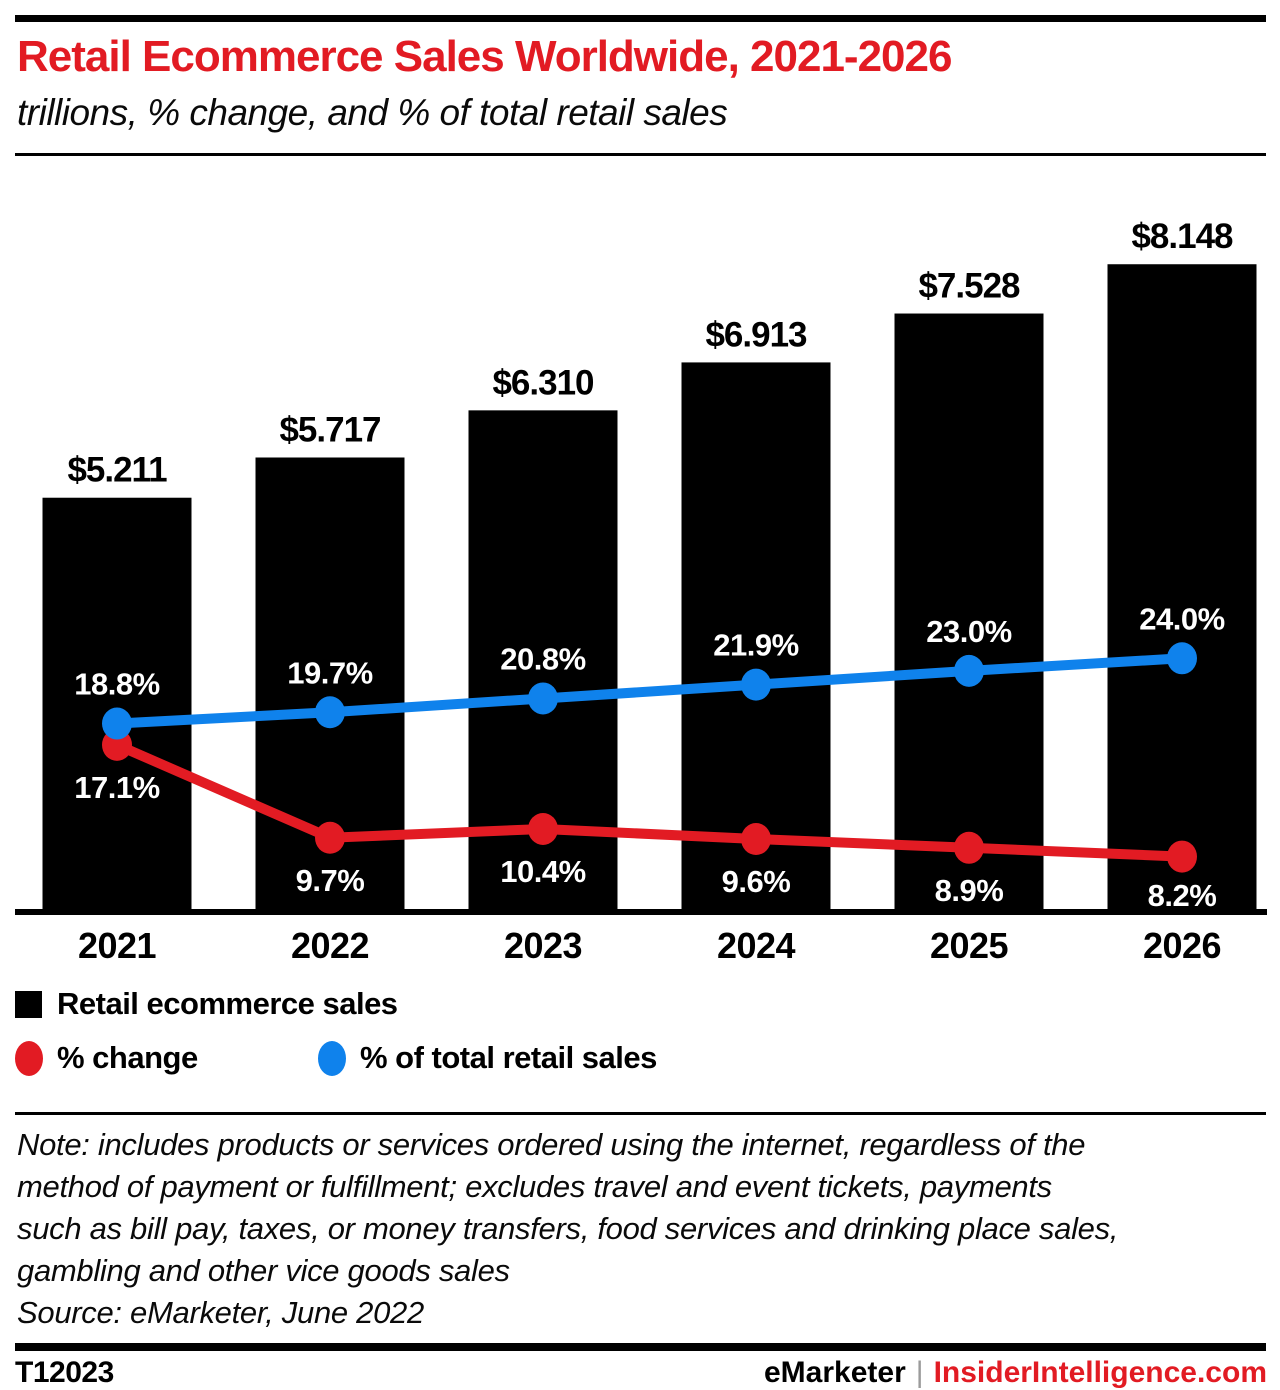 Image resolution: width=1280 pixels, height=1390 pixels. I want to click on note-divider, so click(640, 1113).